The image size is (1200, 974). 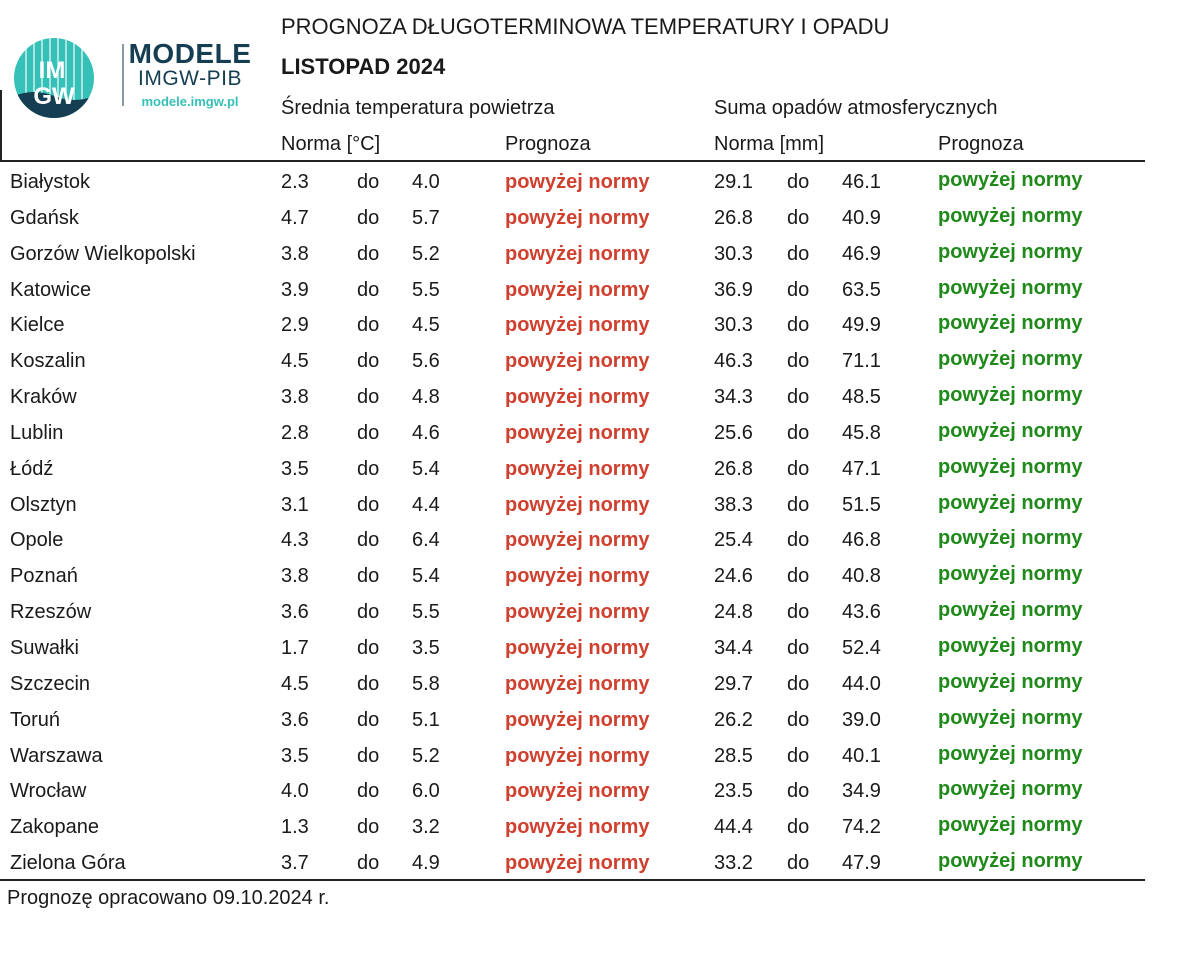 I want to click on temp-norm-low: 2.8, so click(x=295, y=432).